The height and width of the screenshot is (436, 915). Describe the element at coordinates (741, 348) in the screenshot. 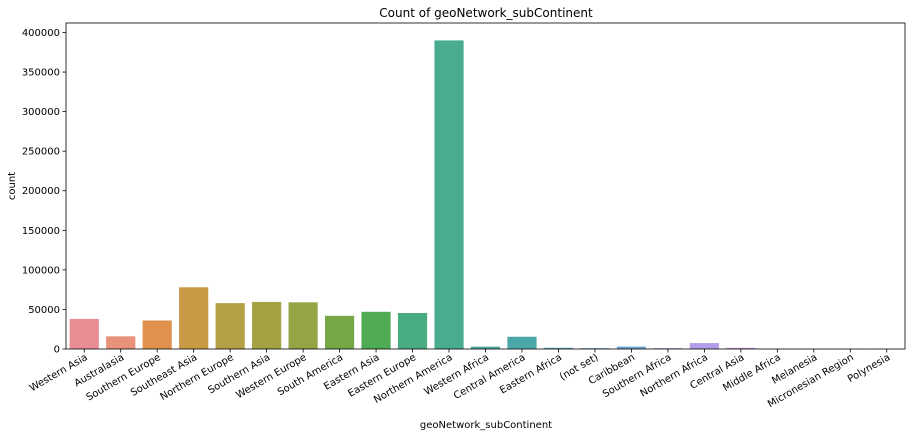

I see `bar-central-asia` at that location.